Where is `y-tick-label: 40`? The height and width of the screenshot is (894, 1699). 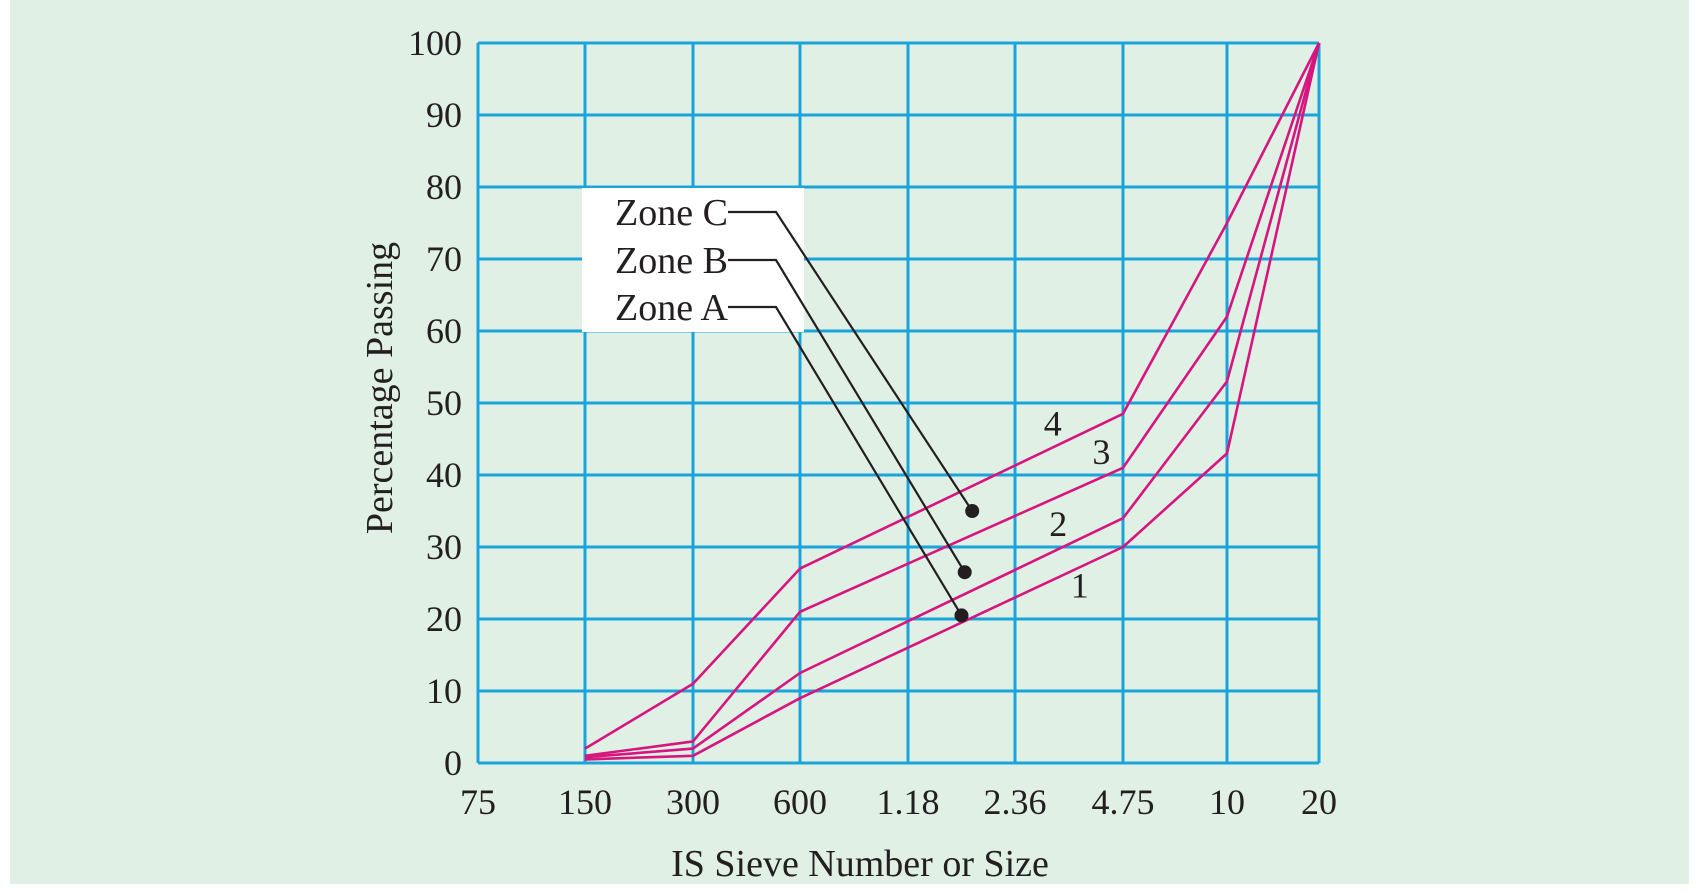
y-tick-label: 40 is located at coordinates (444, 475).